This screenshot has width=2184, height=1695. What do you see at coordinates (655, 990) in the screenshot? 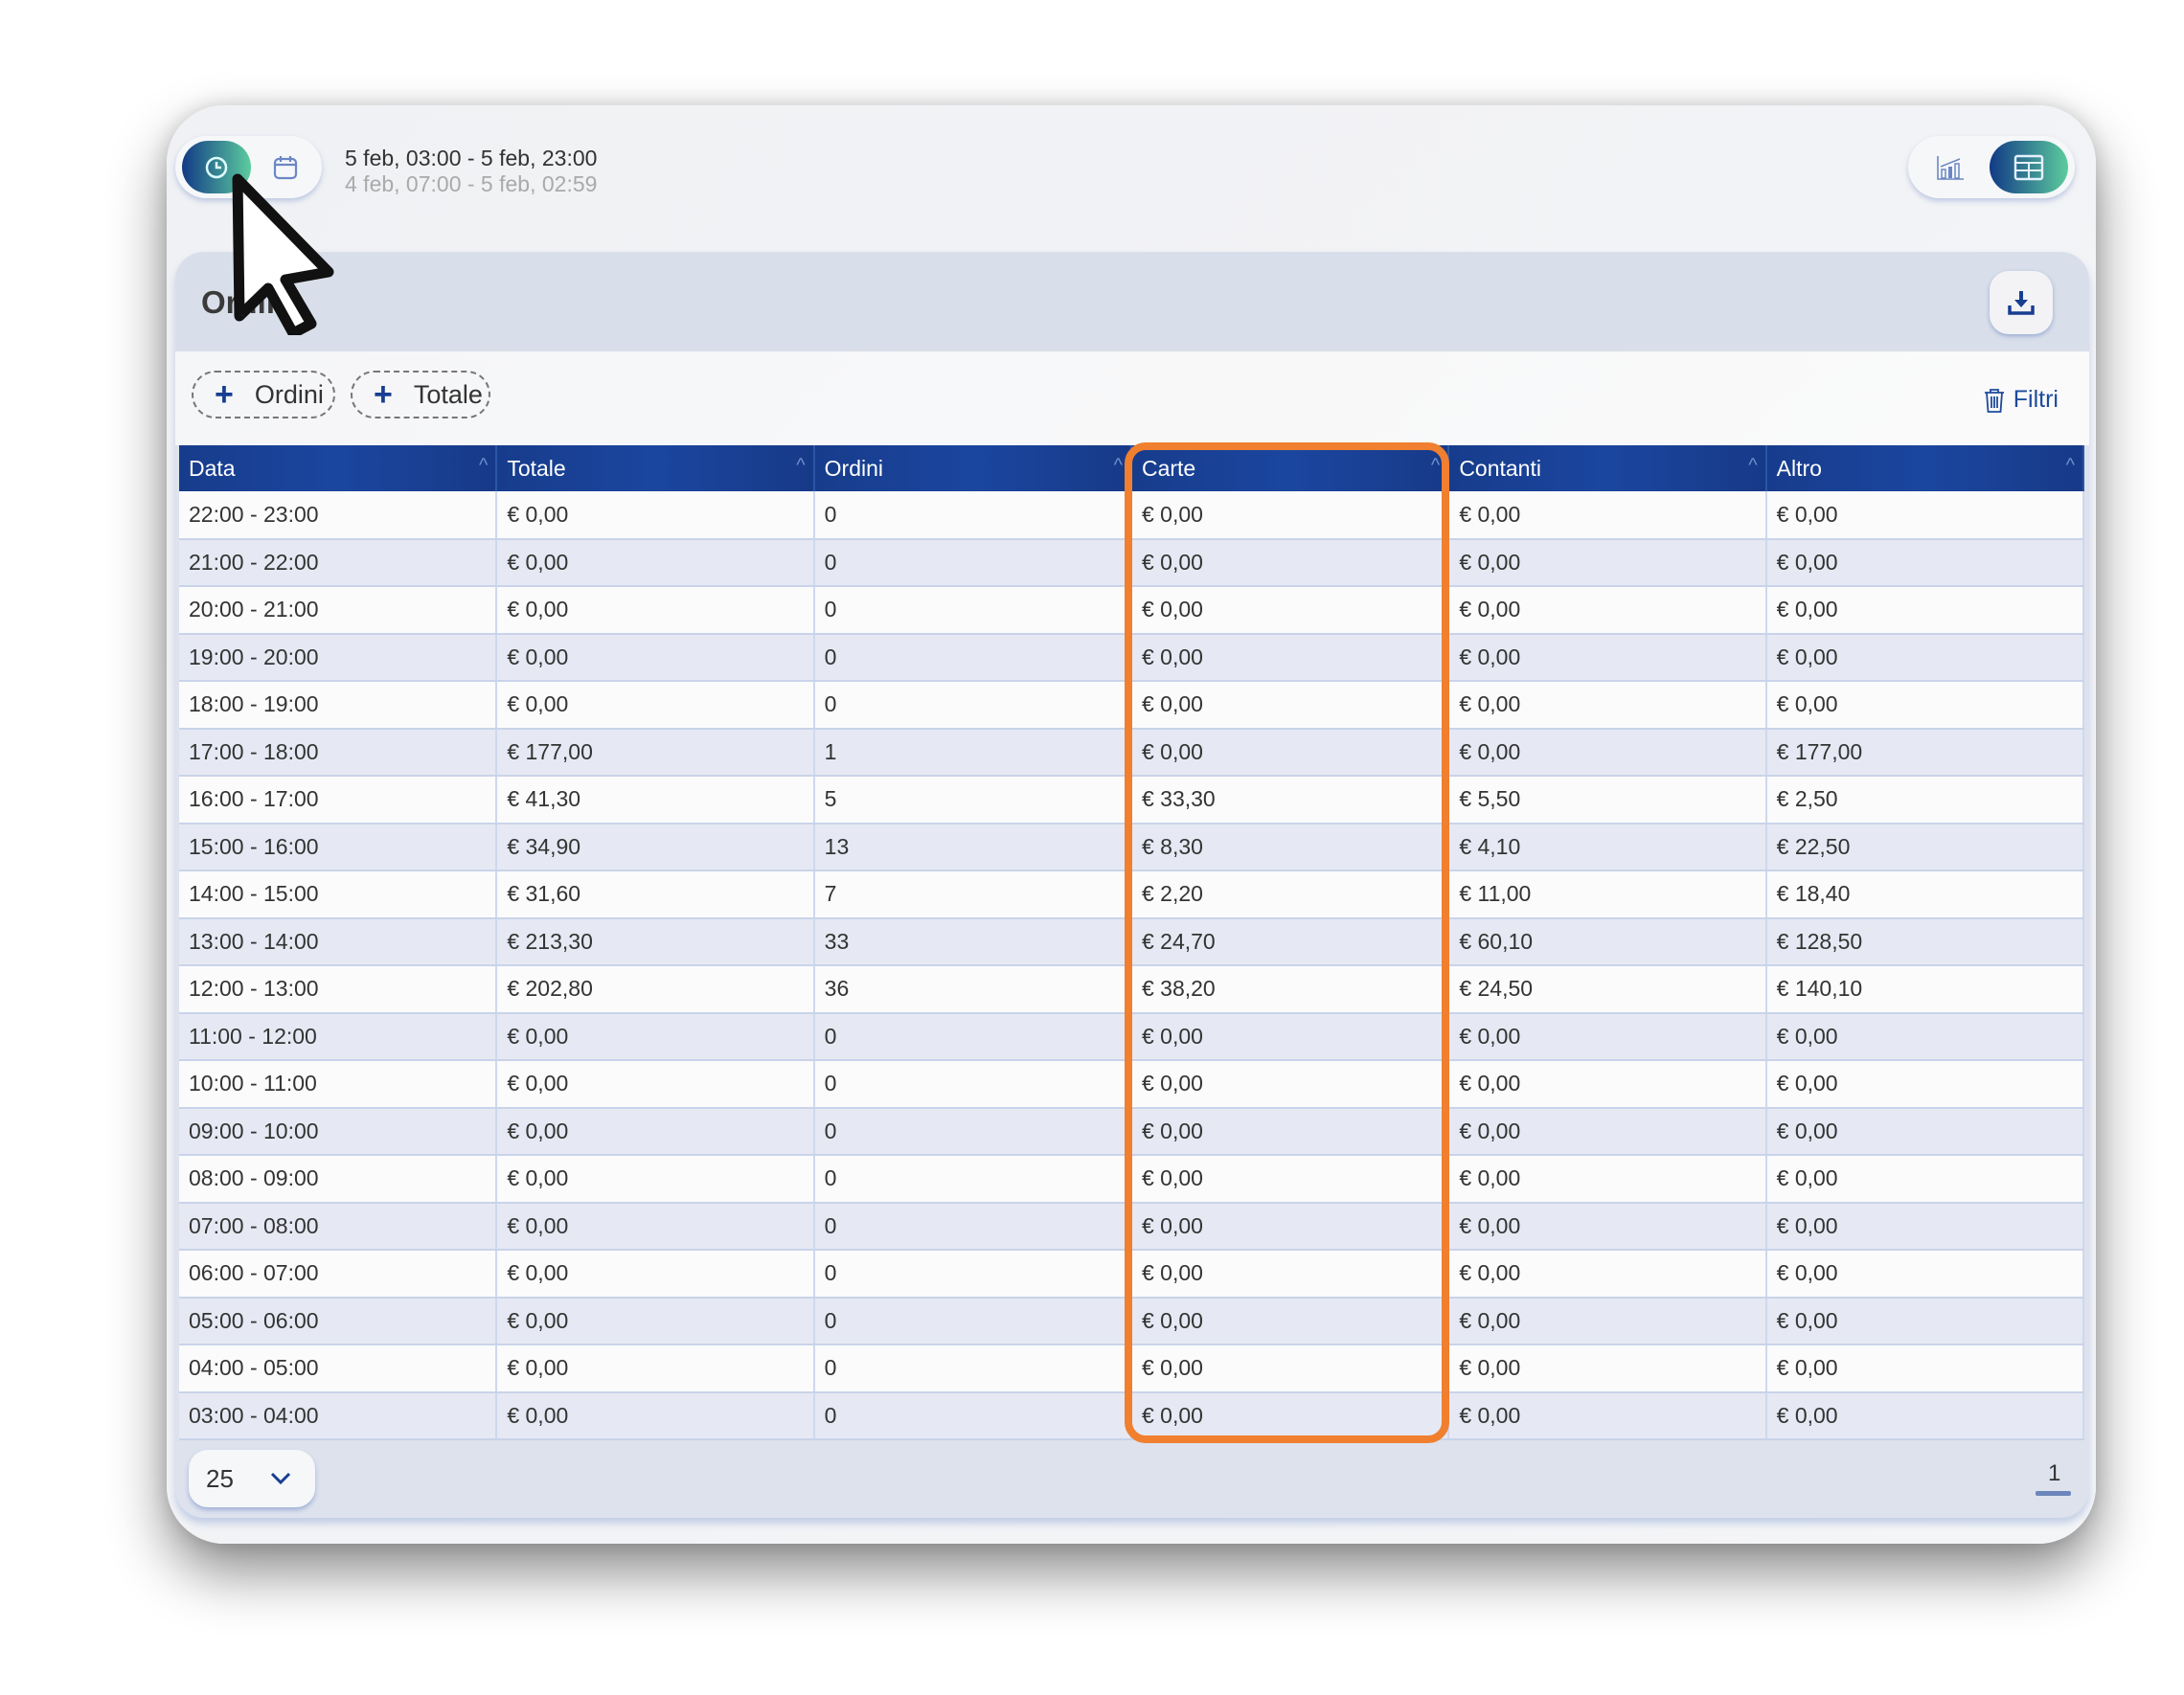
I see `cell-totale: € 202,80` at bounding box center [655, 990].